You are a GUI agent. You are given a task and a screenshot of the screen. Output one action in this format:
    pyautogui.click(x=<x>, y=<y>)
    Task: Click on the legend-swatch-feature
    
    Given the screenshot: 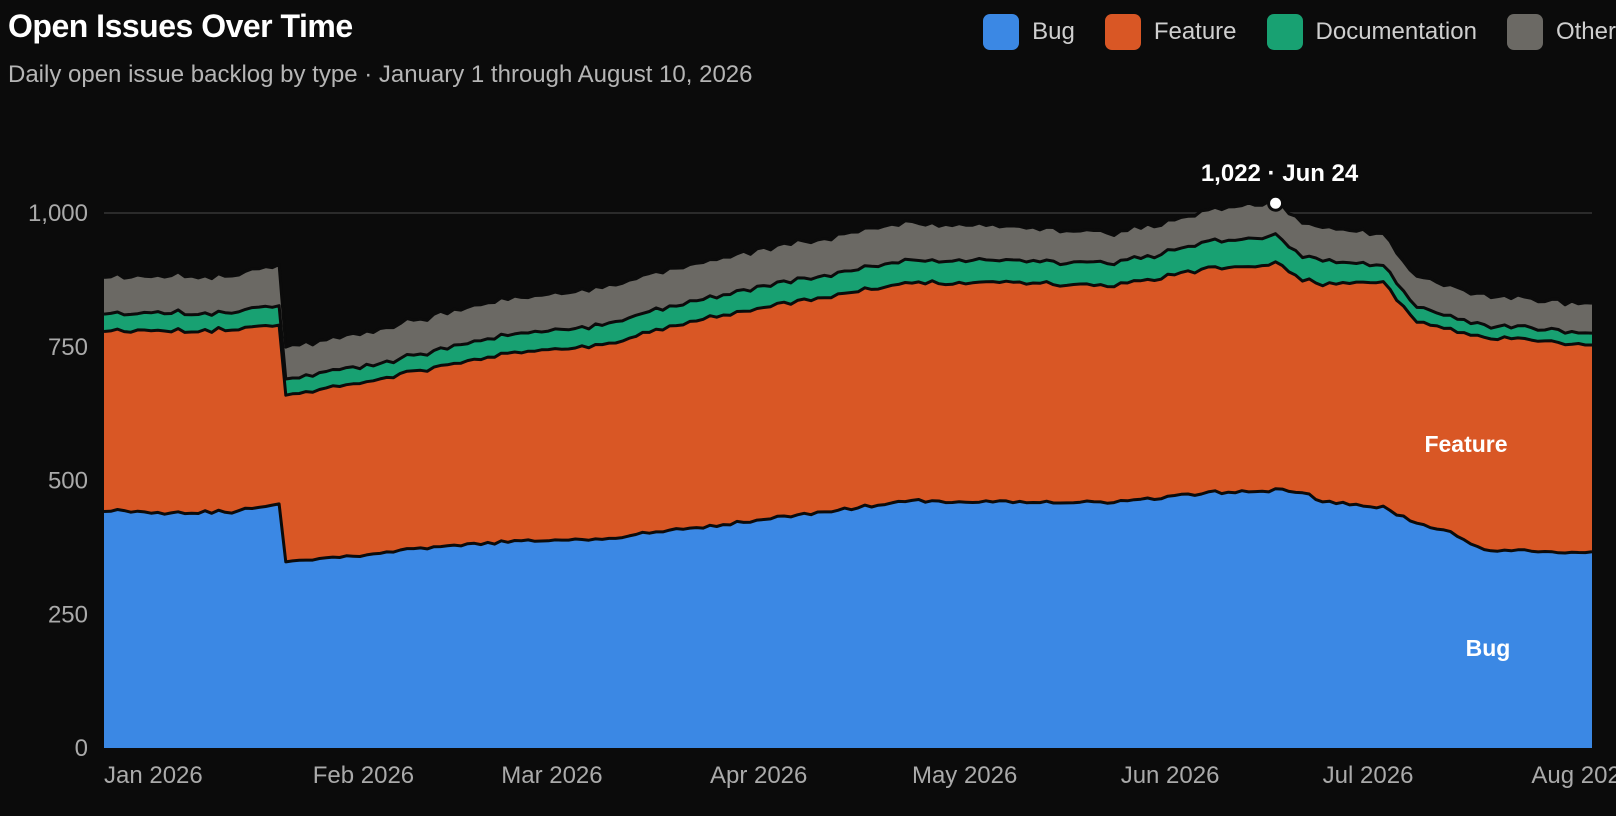 What is the action you would take?
    pyautogui.click(x=1122, y=32)
    